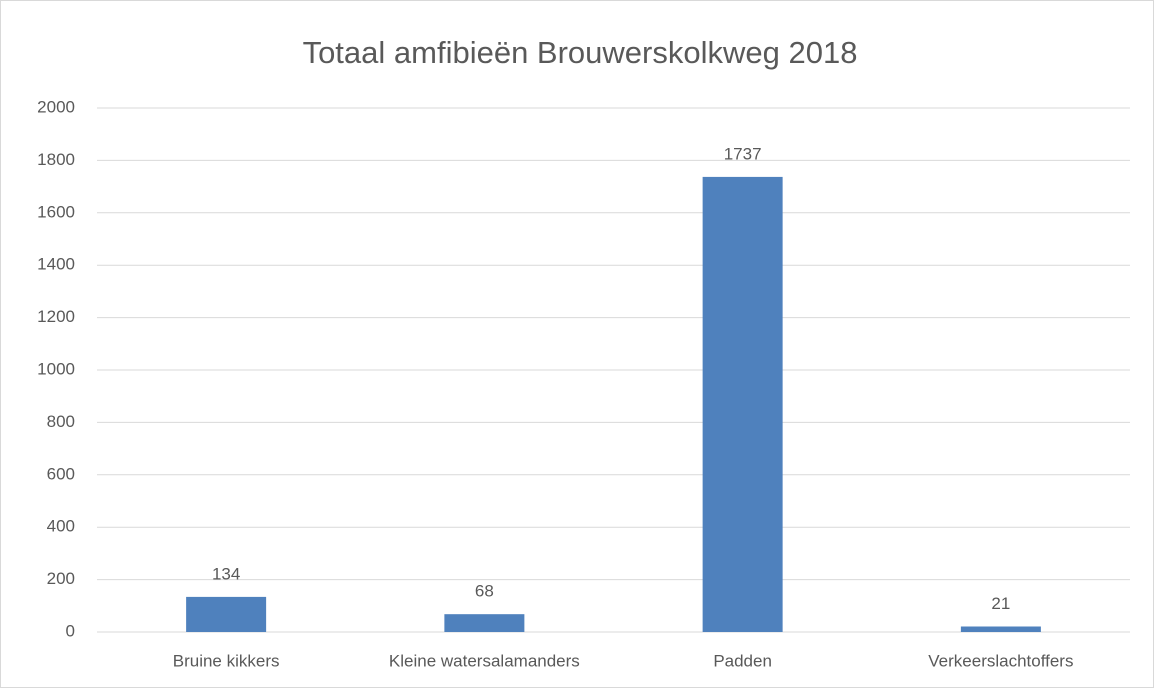  What do you see at coordinates (56, 159) in the screenshot?
I see `y-tick-label: 1800` at bounding box center [56, 159].